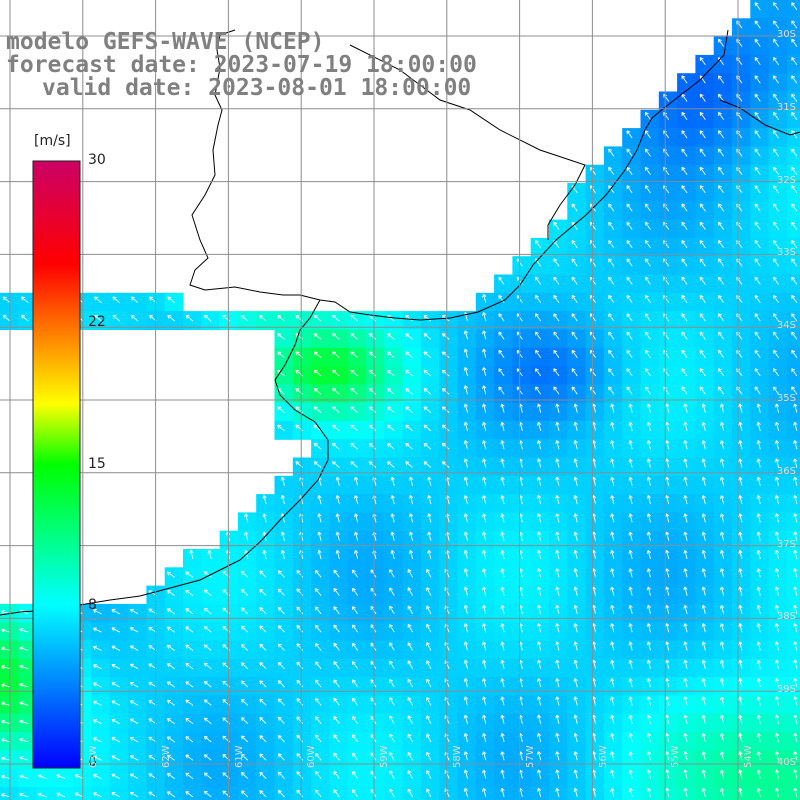 The height and width of the screenshot is (800, 800). What do you see at coordinates (786, 34) in the screenshot?
I see `latitude-label: 30S` at bounding box center [786, 34].